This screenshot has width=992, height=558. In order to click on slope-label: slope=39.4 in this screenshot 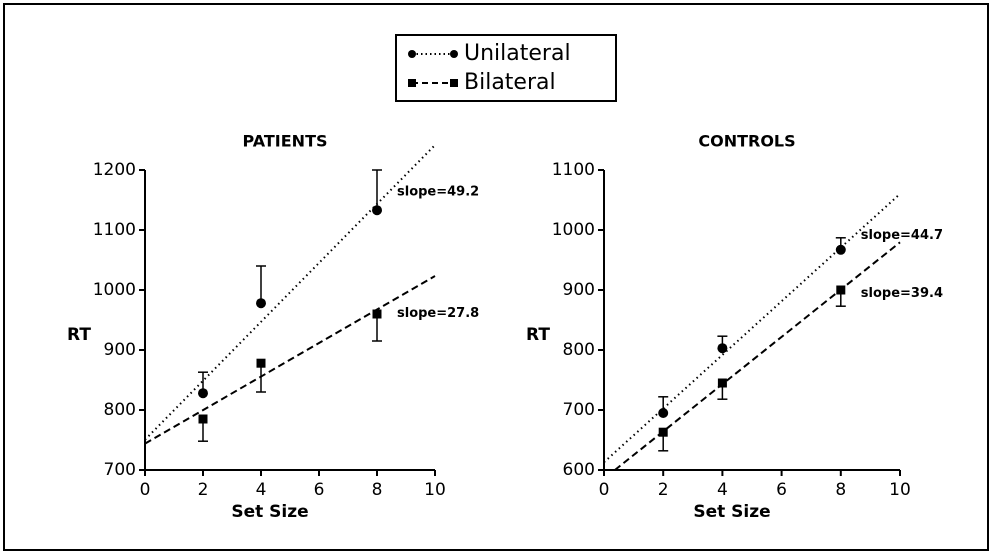, I will do `click(902, 293)`.